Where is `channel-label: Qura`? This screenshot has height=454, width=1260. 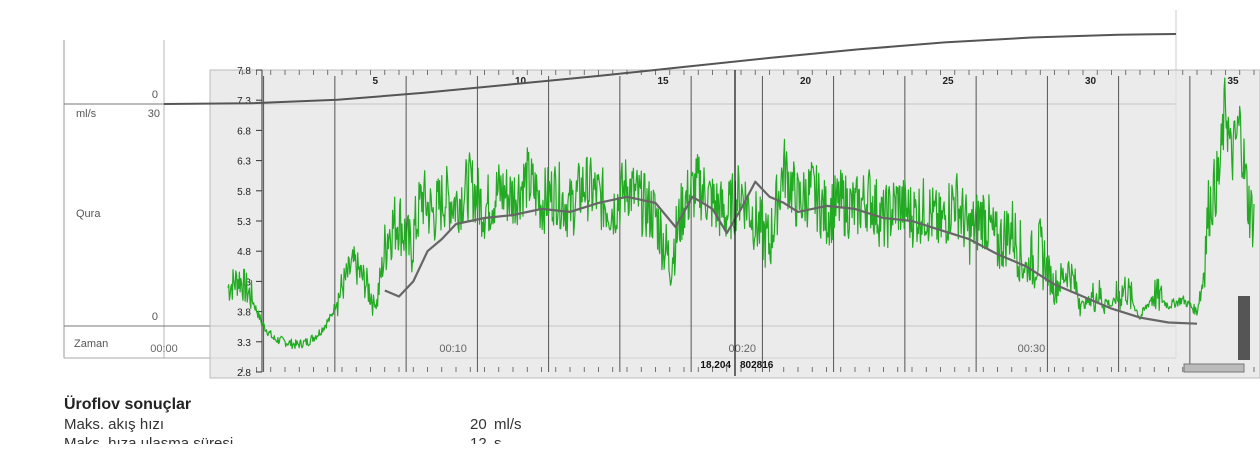 channel-label: Qura is located at coordinates (88, 214).